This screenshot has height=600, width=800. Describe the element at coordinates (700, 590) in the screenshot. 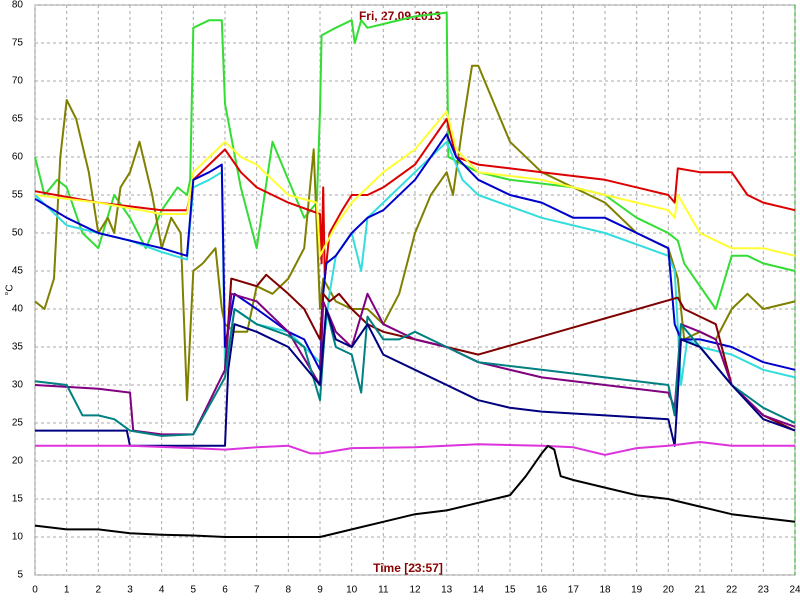

I see `x-tick-label: 21` at that location.